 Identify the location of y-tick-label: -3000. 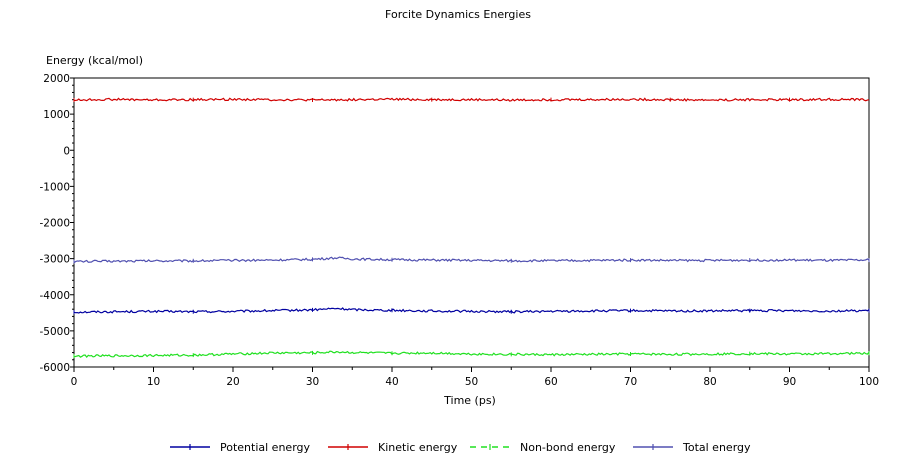
(54, 260).